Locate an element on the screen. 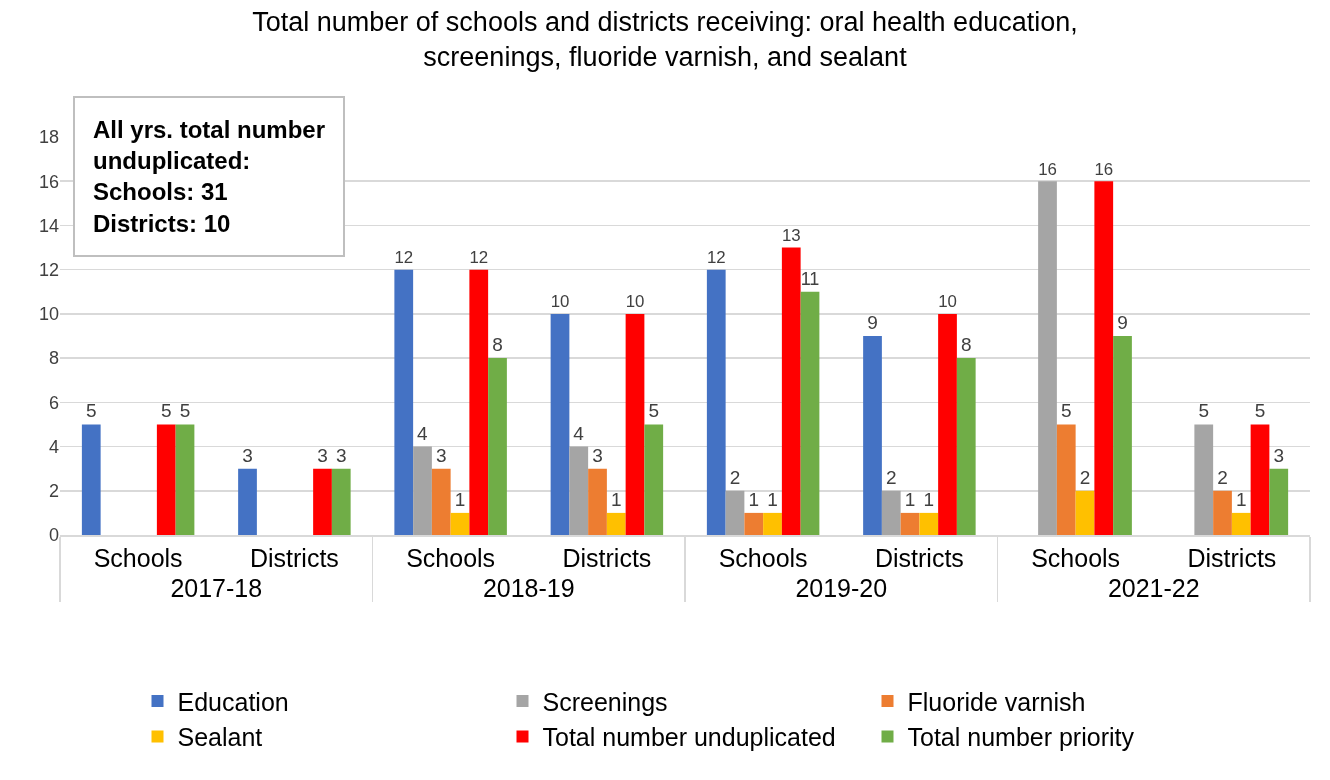  data-label: 13 is located at coordinates (791, 236).